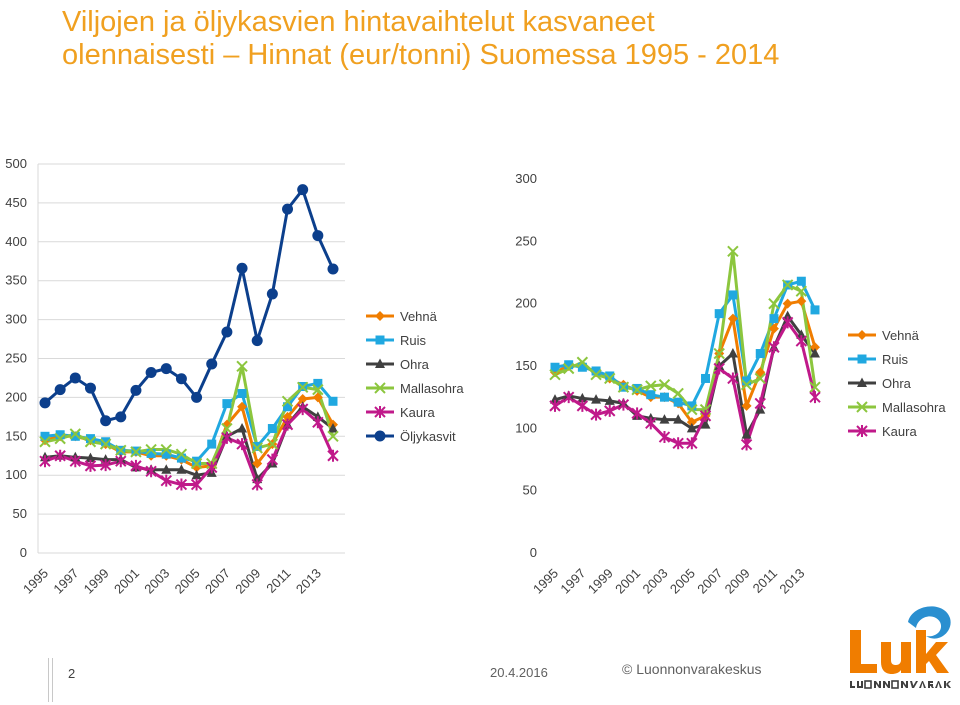 The height and width of the screenshot is (705, 960). Describe the element at coordinates (862, 431) in the screenshot. I see `right-legend-marker-kaura` at that location.